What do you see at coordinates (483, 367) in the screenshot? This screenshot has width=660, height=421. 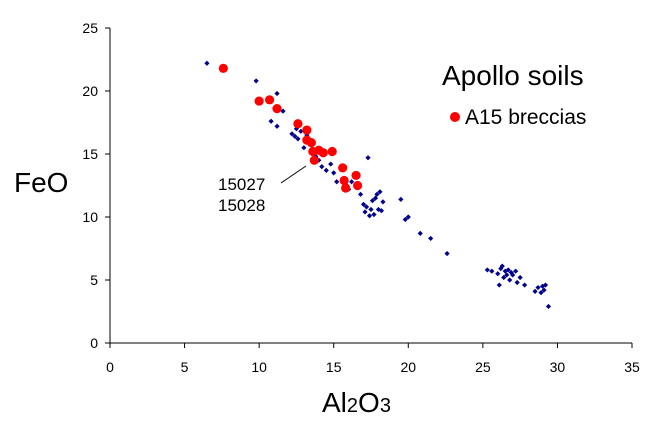 I see `x-tick-label: 25` at bounding box center [483, 367].